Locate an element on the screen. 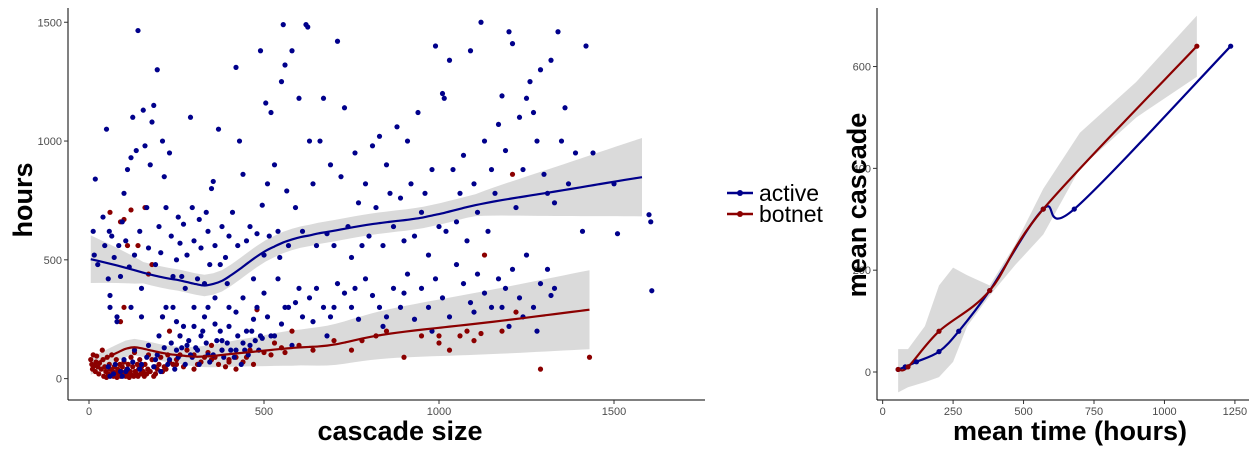  legend-active-dot is located at coordinates (740, 193).